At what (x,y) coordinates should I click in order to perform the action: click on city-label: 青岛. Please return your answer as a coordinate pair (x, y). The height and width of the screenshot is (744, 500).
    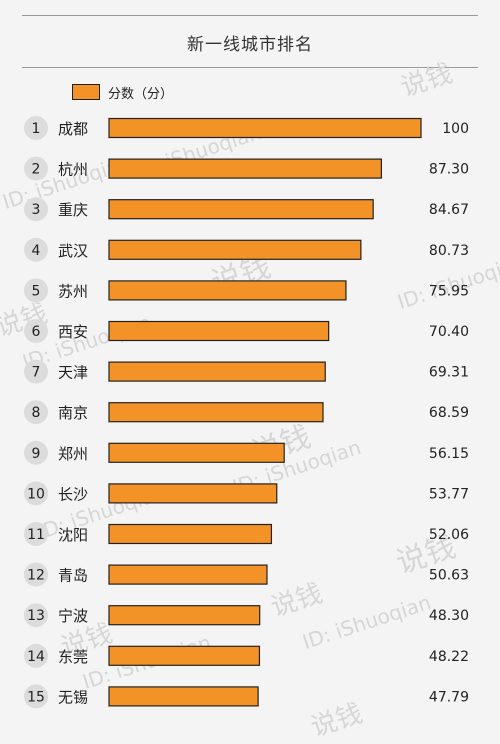
    Looking at the image, I should click on (73, 576).